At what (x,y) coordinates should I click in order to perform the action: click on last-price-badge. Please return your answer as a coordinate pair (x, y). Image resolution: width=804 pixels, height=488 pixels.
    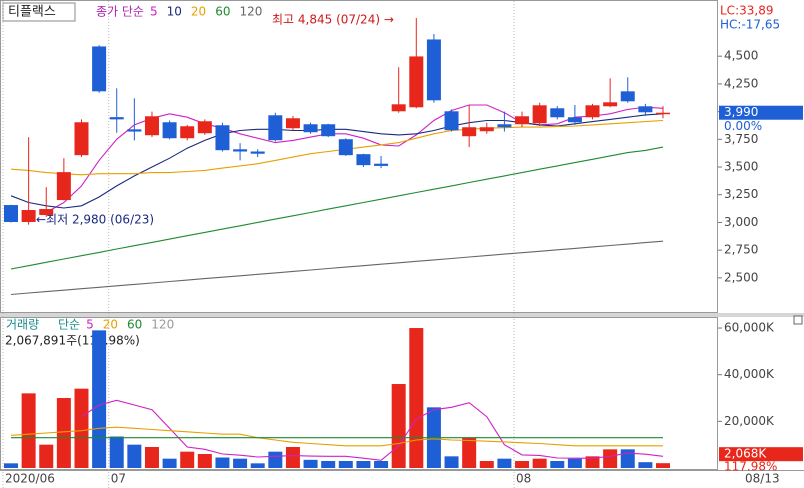
    Looking at the image, I should click on (761, 112).